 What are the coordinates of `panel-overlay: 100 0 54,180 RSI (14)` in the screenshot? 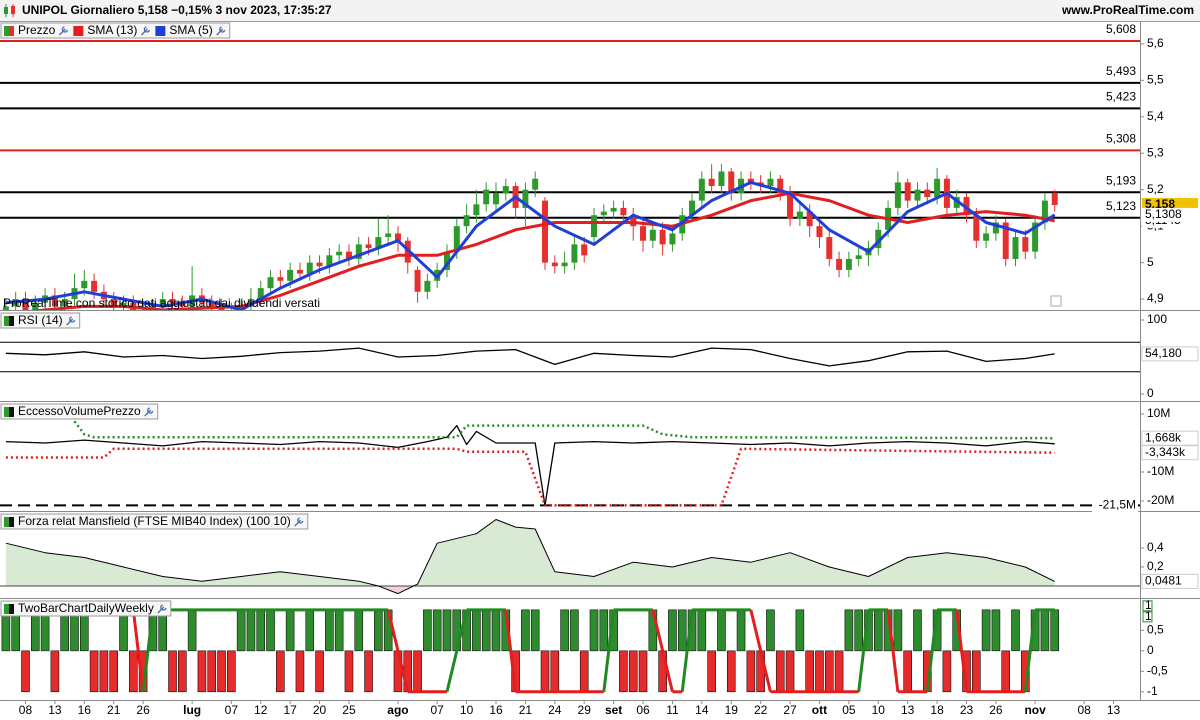 It's located at (599, 356).